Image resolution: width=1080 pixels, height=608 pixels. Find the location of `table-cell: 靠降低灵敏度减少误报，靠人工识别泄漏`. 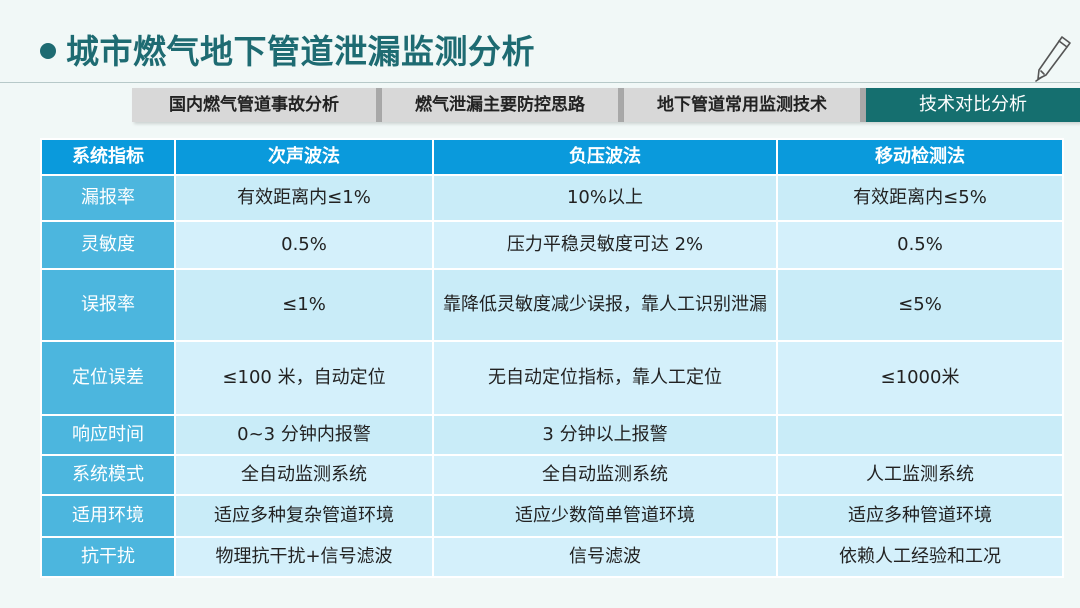

table-cell: 靠降低灵敏度减少误报，靠人工识别泄漏 is located at coordinates (605, 305).